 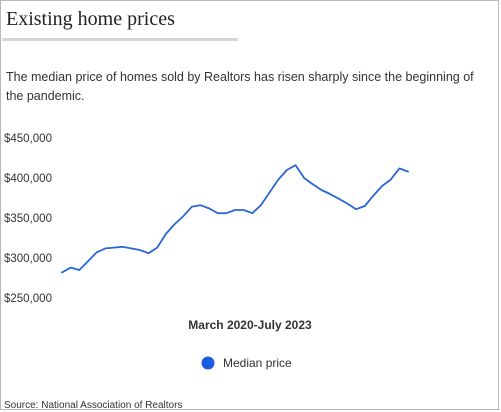 I want to click on source-note: Source: National Association of Realtors, so click(x=93, y=405).